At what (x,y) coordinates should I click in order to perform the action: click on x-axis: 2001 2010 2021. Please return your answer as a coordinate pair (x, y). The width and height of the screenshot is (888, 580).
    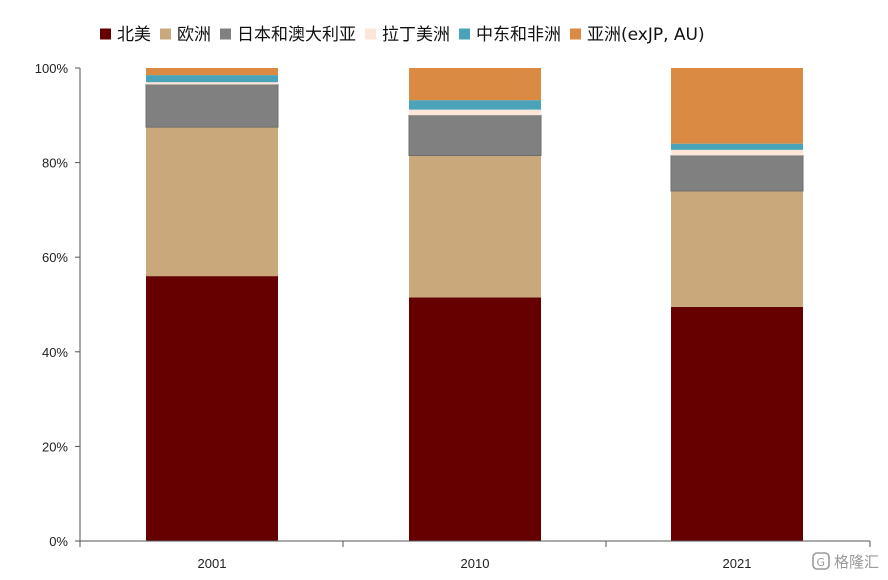
    Looking at the image, I should click on (475, 555).